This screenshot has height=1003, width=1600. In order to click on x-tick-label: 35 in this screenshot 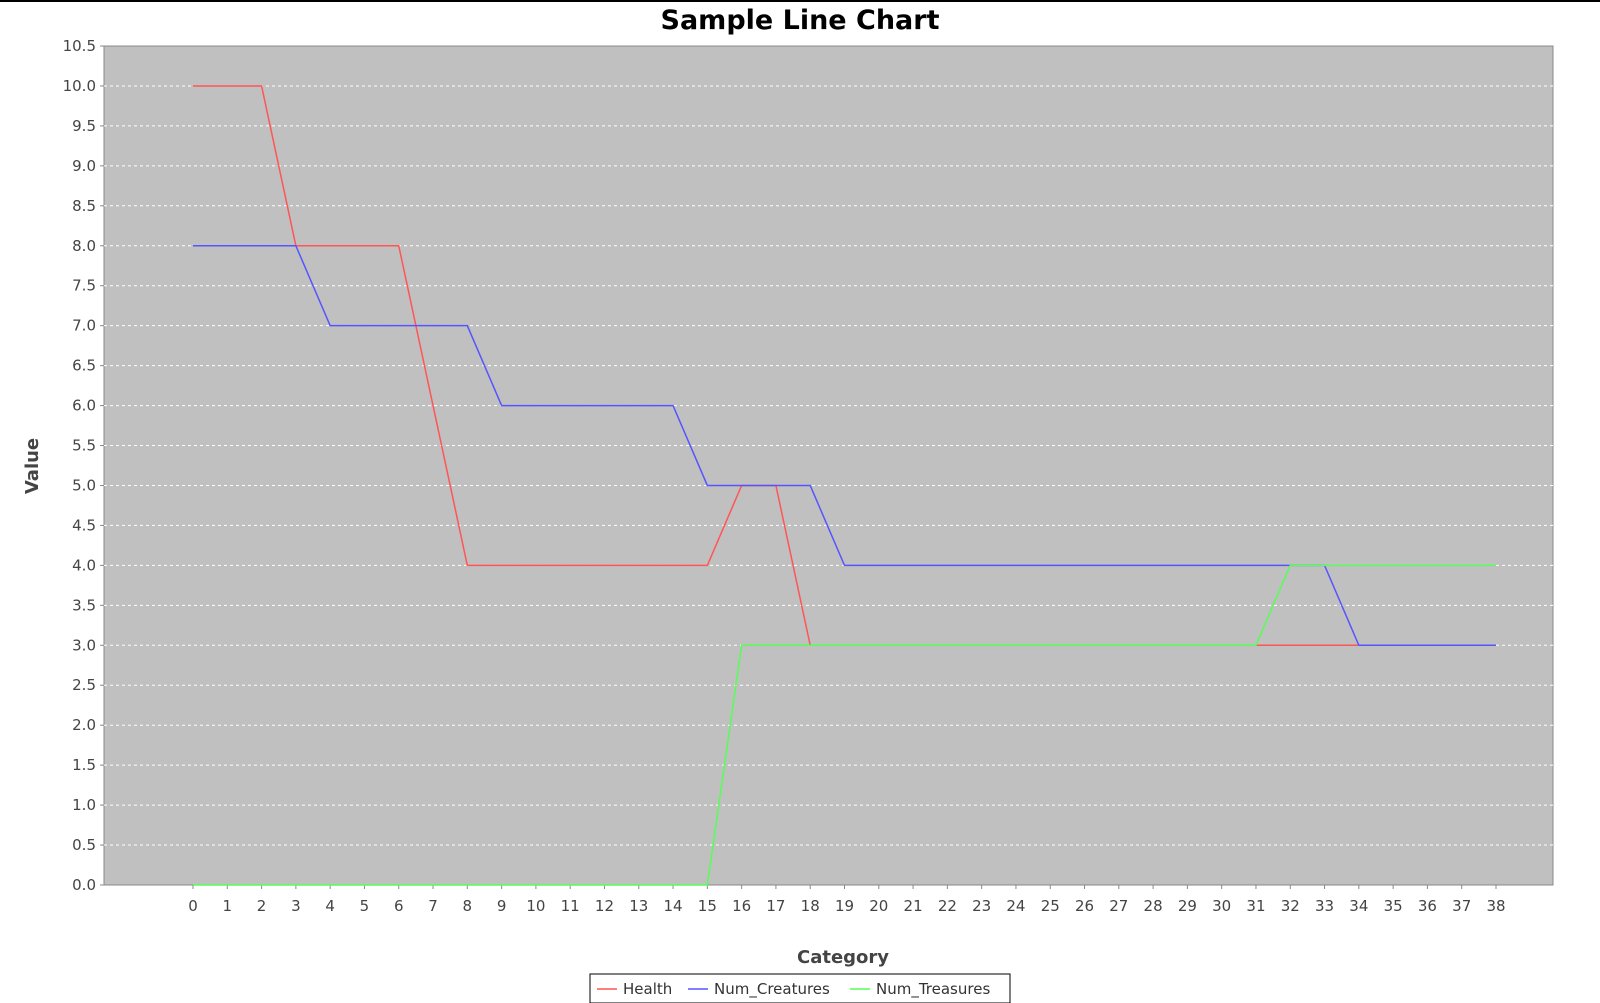, I will do `click(1393, 906)`.